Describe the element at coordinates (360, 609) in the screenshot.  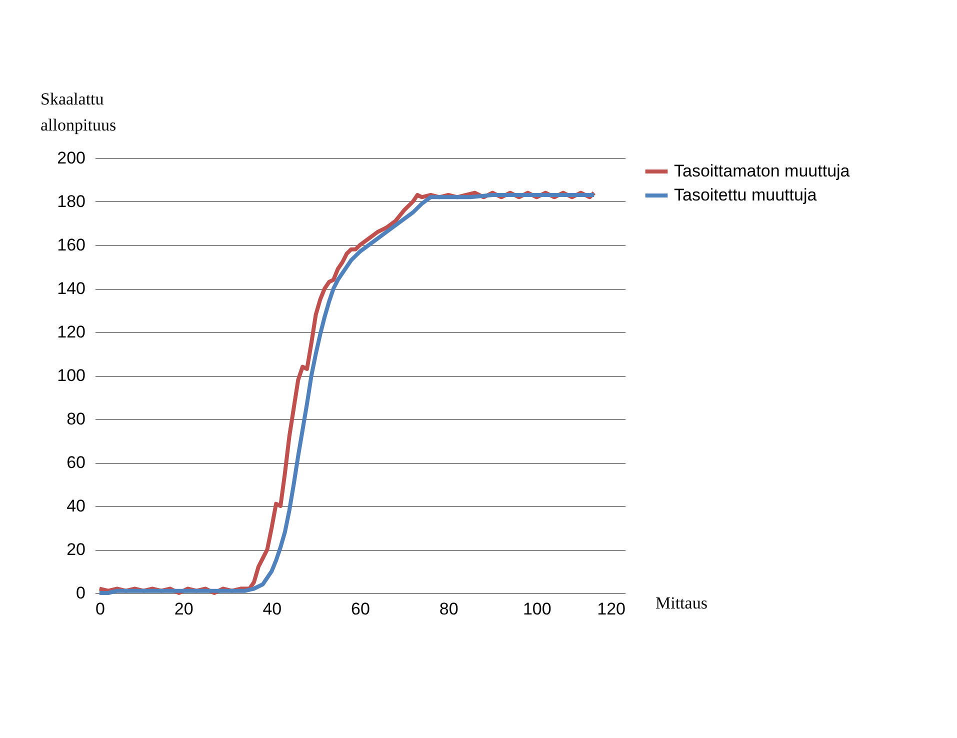
I see `x-tick-label: 60` at that location.